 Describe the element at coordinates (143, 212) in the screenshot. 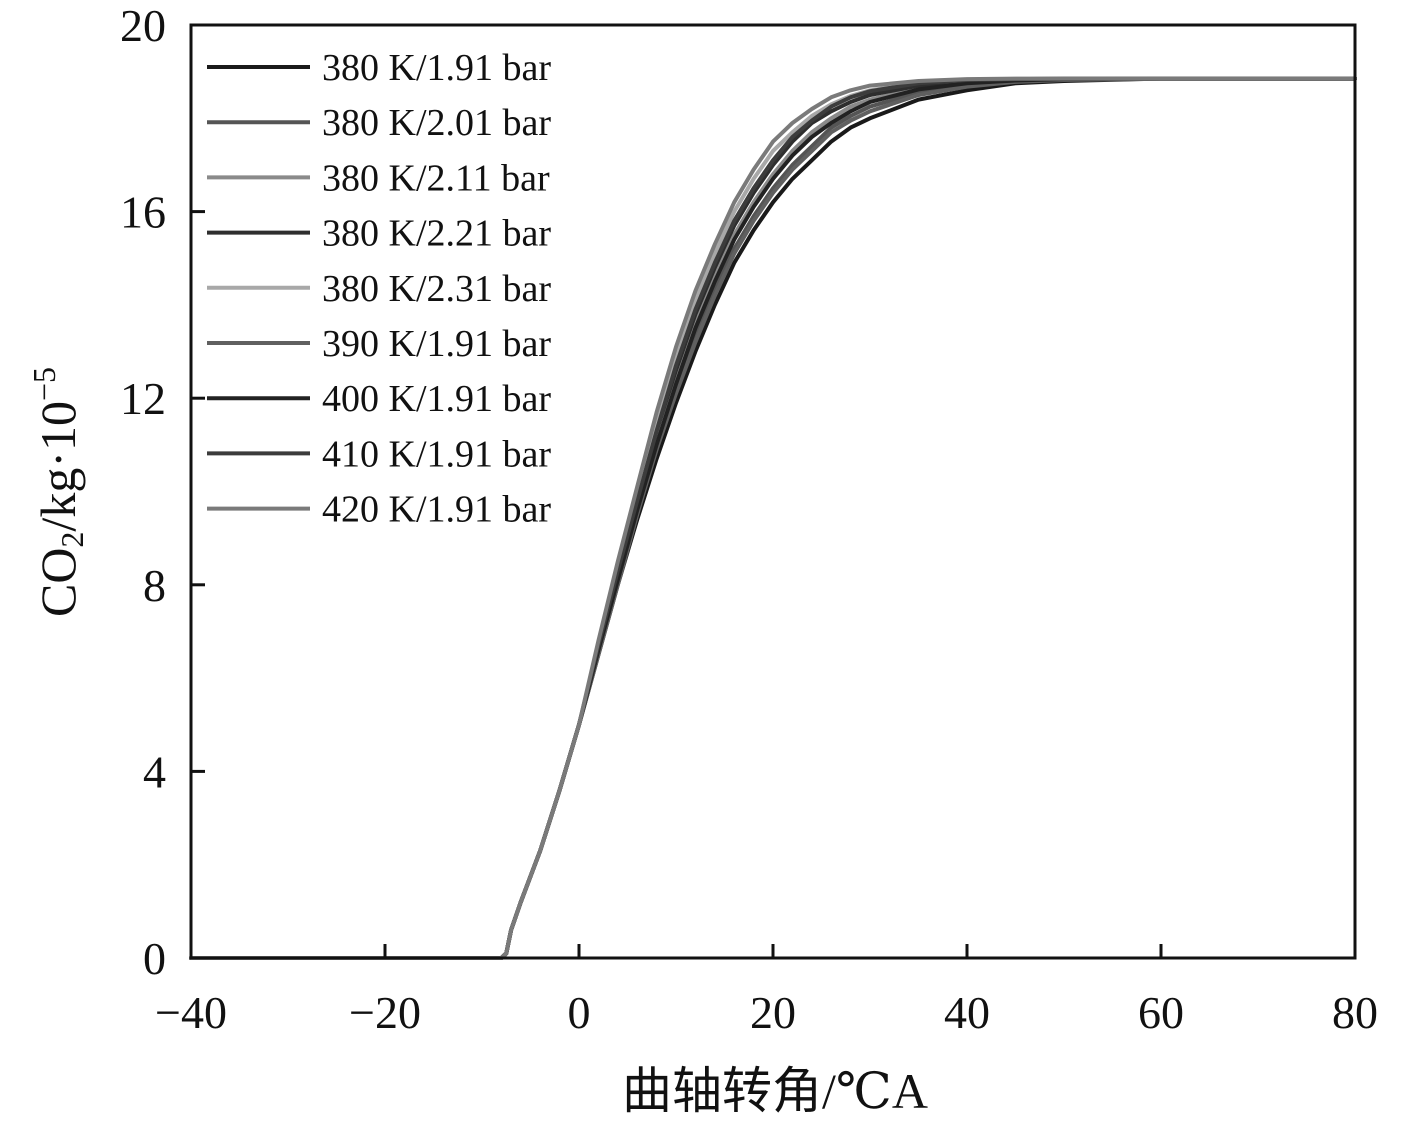

I see `y-tick-label: 16` at that location.